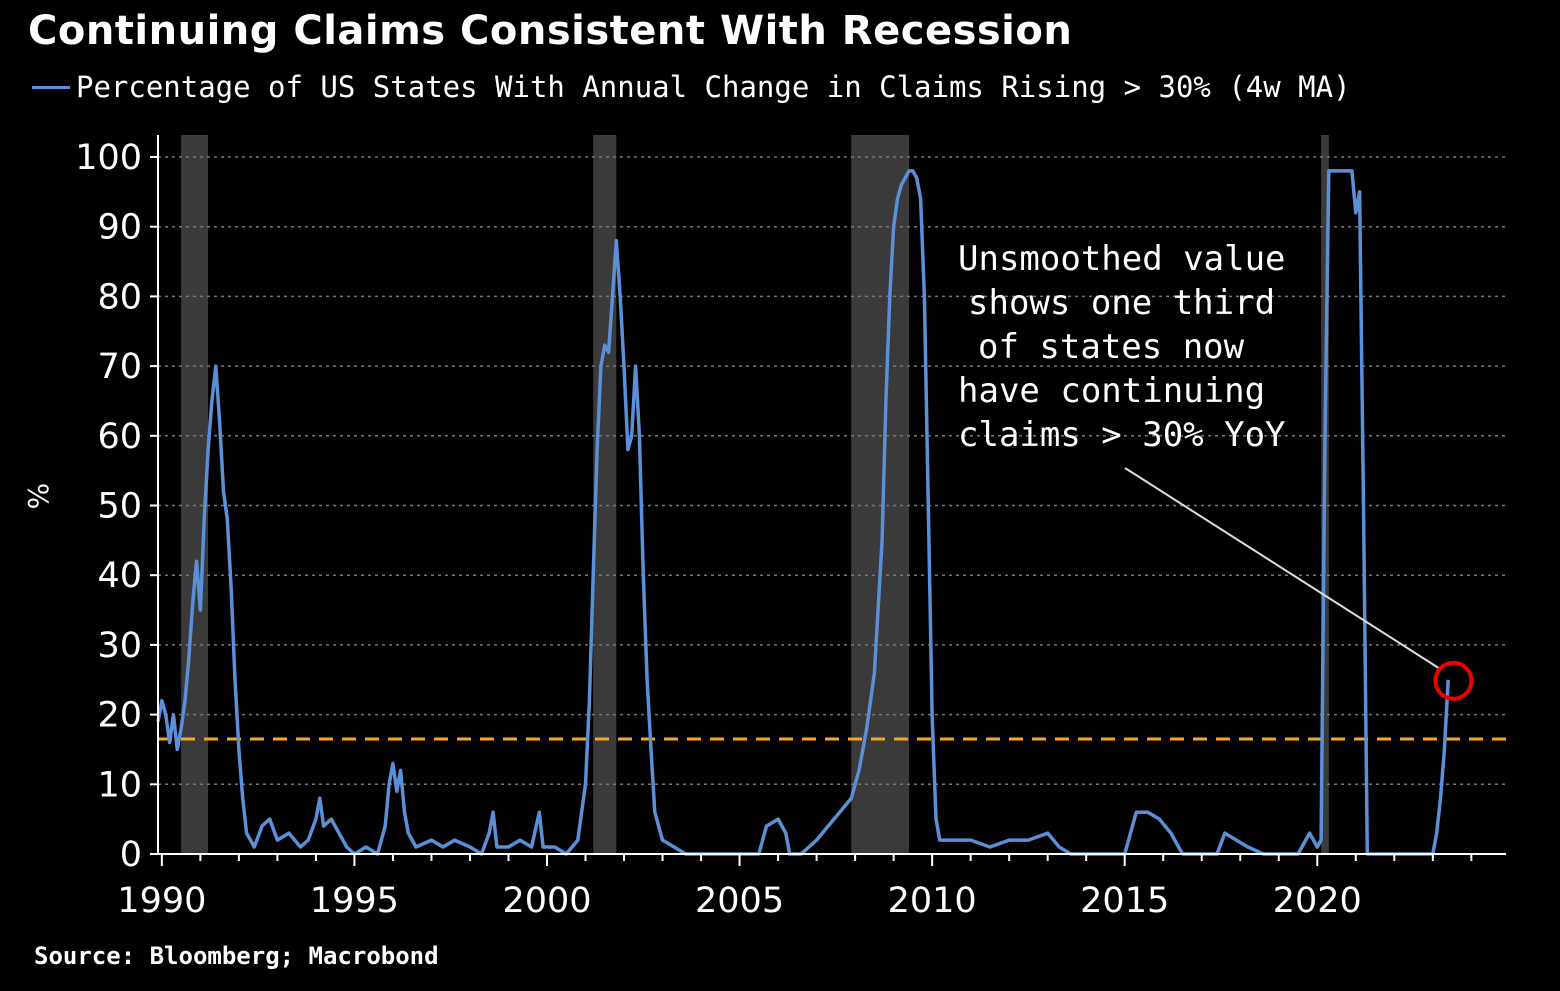  Describe the element at coordinates (119, 646) in the screenshot. I see `y-tick-label: 30` at that location.